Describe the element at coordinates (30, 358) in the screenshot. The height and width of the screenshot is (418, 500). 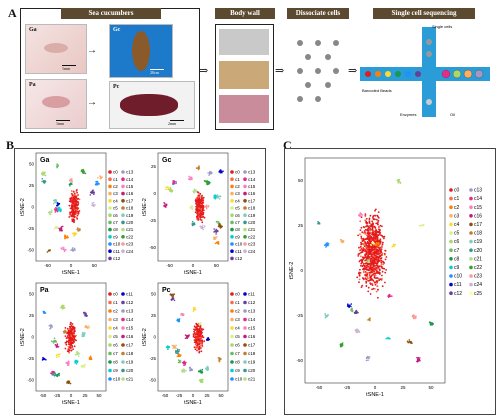
I see `y-tick-label: -25` at that location.